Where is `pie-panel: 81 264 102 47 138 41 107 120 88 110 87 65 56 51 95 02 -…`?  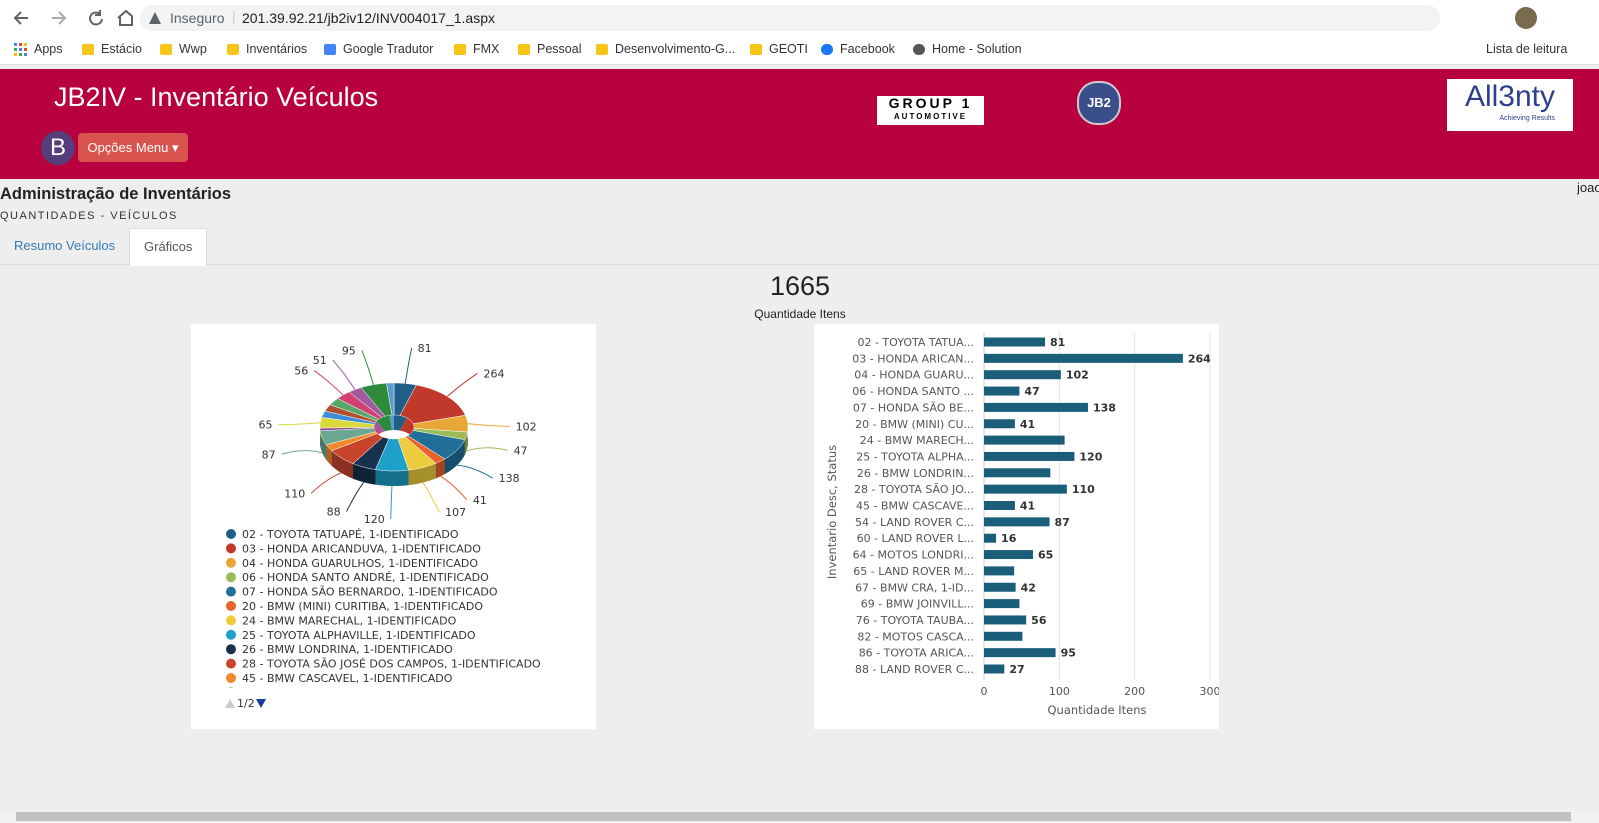 pie-panel: 81 264 102 47 138 41 107 120 88 110 87 65 56 51 95 02 -… is located at coordinates (393, 526).